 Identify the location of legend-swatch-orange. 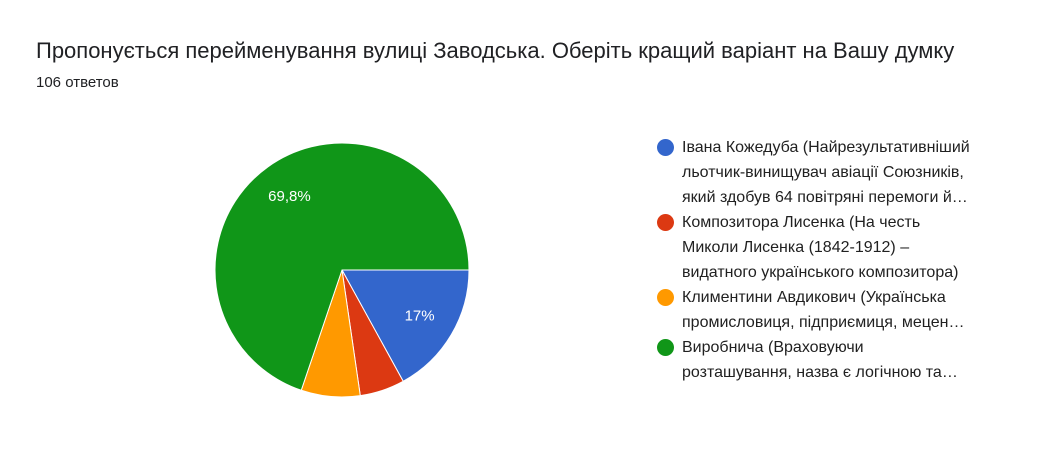
(665, 297).